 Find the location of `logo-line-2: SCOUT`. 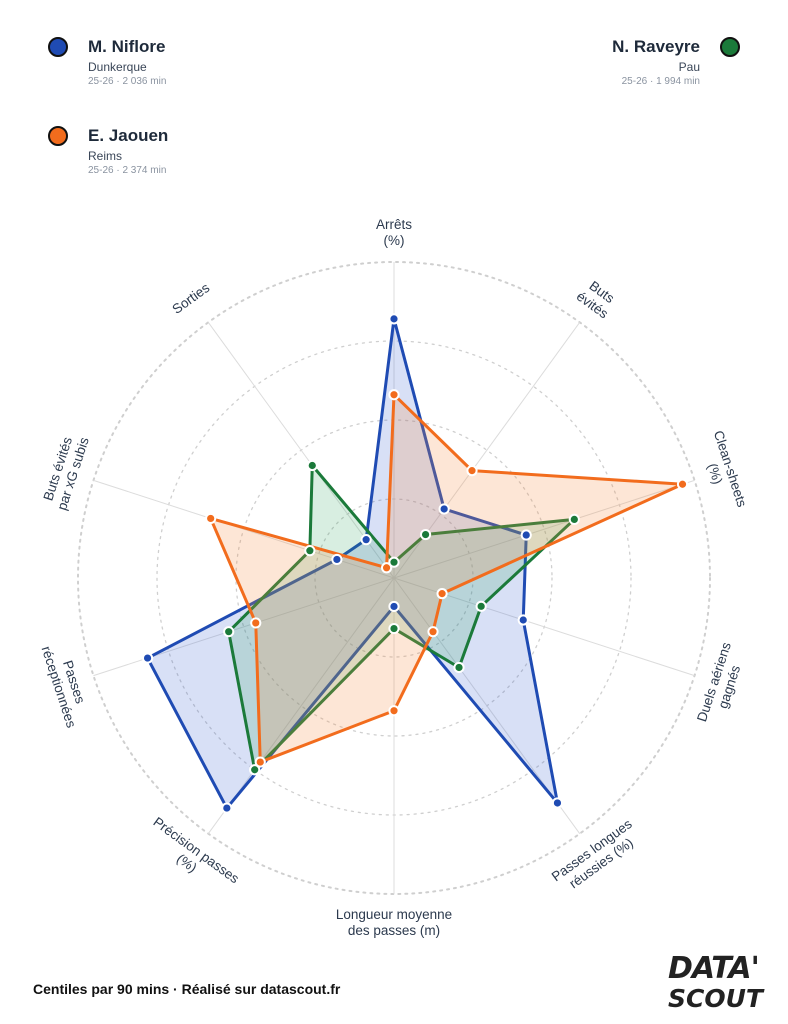

logo-line-2: SCOUT is located at coordinates (715, 998).